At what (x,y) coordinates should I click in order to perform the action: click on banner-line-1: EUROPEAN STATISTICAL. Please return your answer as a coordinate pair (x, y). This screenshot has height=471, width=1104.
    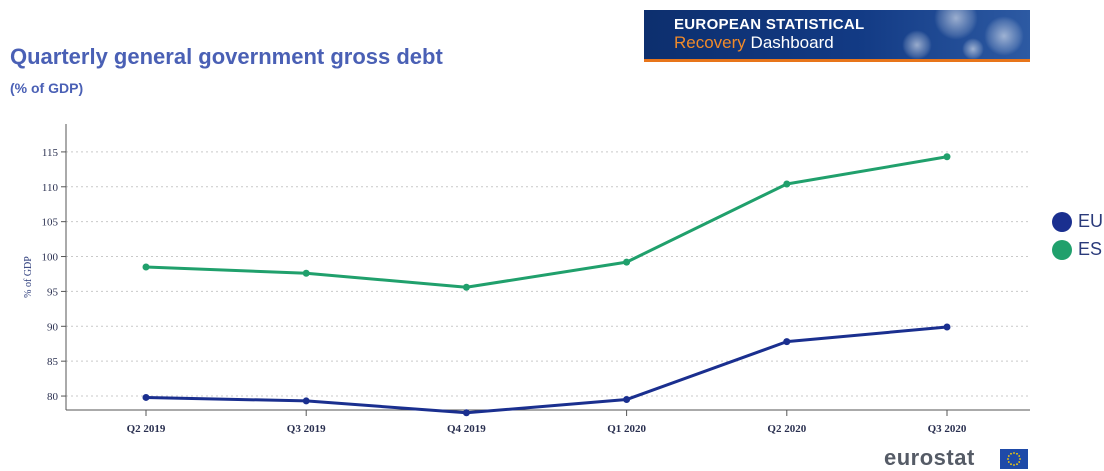
    Looking at the image, I should click on (769, 24).